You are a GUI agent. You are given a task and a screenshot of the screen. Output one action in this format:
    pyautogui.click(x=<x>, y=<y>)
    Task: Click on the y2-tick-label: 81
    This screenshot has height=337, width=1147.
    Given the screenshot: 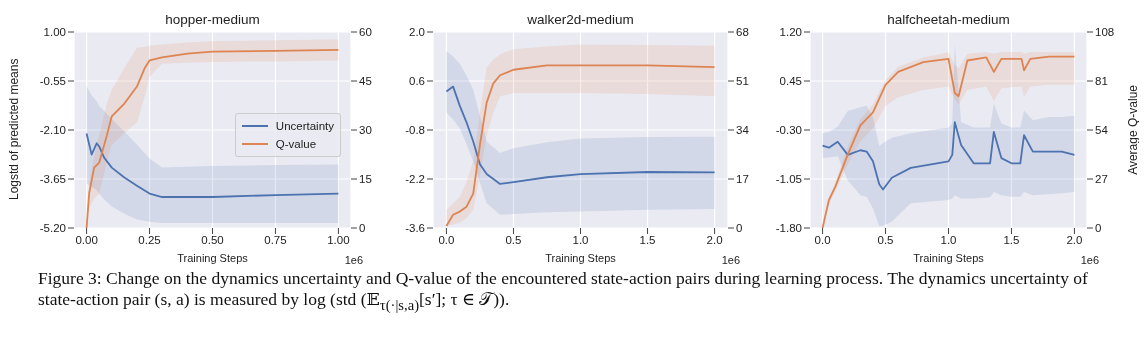 What is the action you would take?
    pyautogui.click(x=1101, y=81)
    